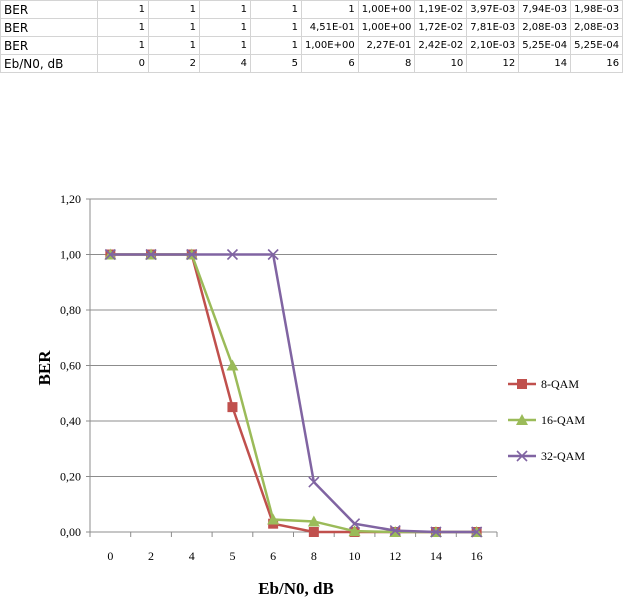 The width and height of the screenshot is (624, 606). What do you see at coordinates (395, 556) in the screenshot?
I see `x-tick-label: 12` at bounding box center [395, 556].